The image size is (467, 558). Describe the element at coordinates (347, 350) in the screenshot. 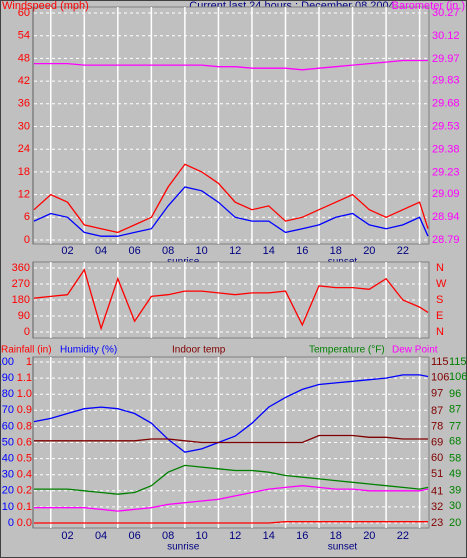

I see `legend-entry: Temperature (°F)` at that location.